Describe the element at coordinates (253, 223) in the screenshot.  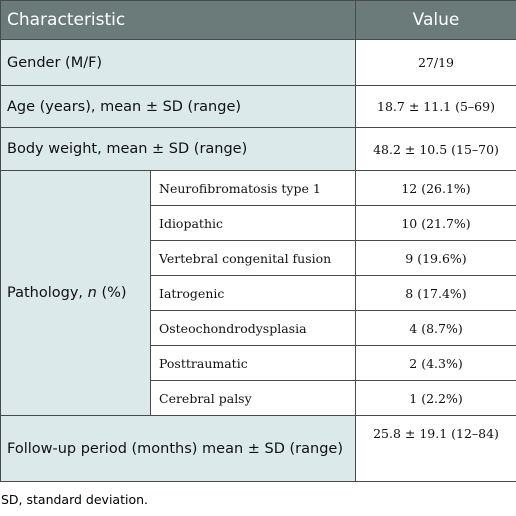
I see `sub-label-cell: Idiopathic` at that location.